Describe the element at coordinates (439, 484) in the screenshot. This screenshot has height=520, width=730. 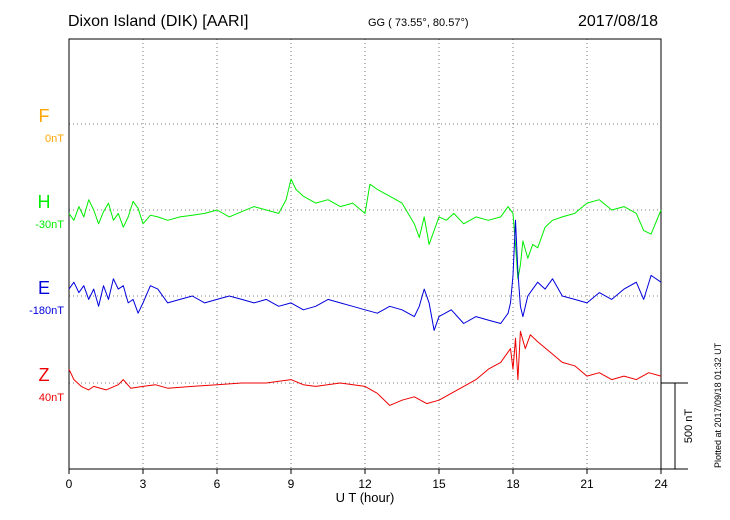
I see `x-tick-label: 15` at that location.